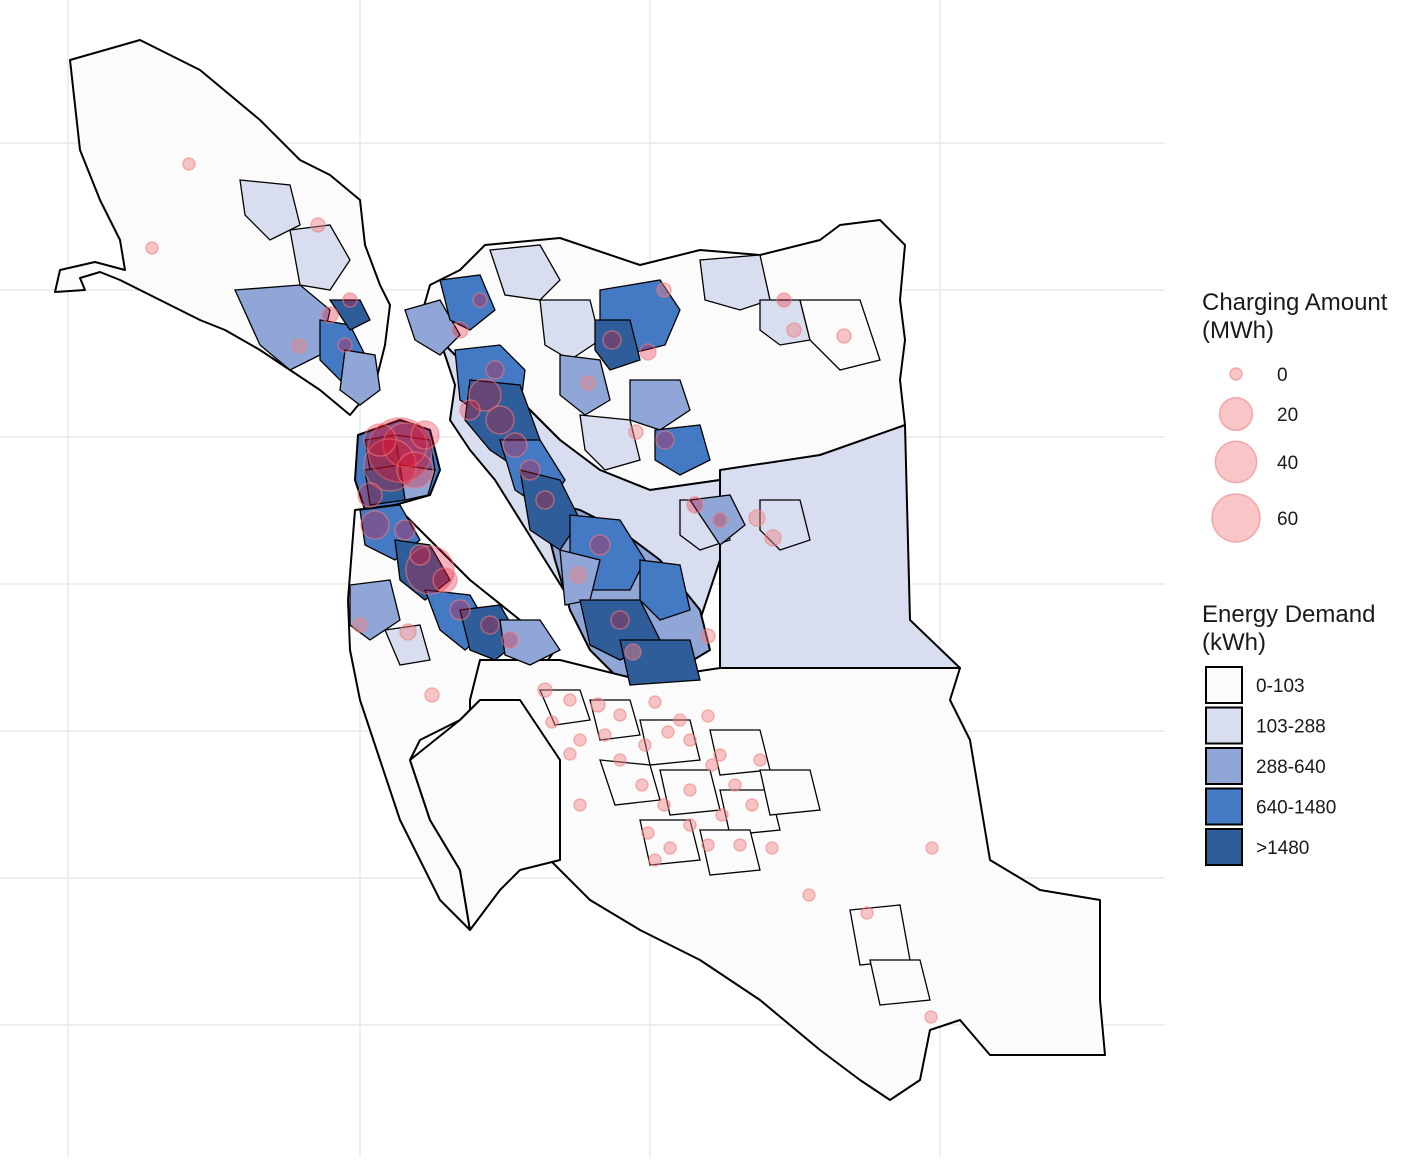  I want to click on charging-legend-label: 20, so click(1287, 415).